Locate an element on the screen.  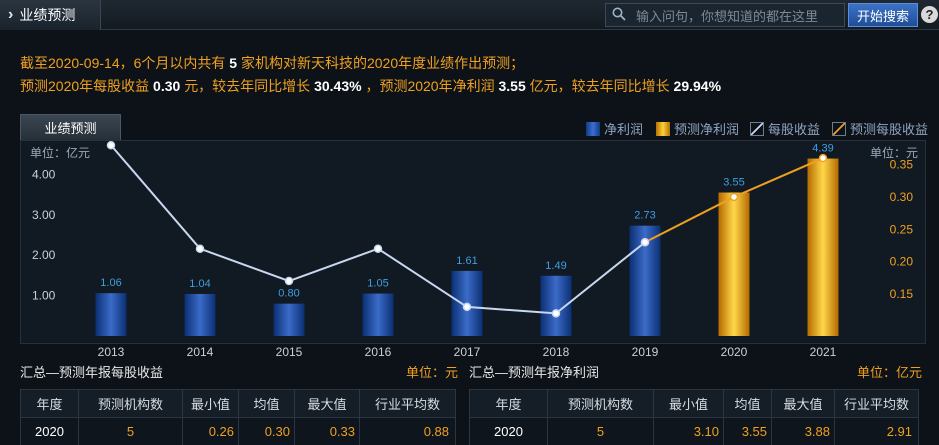
table-row: 2020 5 0.26 0.30 0.33 0.88 is located at coordinates (238, 431).